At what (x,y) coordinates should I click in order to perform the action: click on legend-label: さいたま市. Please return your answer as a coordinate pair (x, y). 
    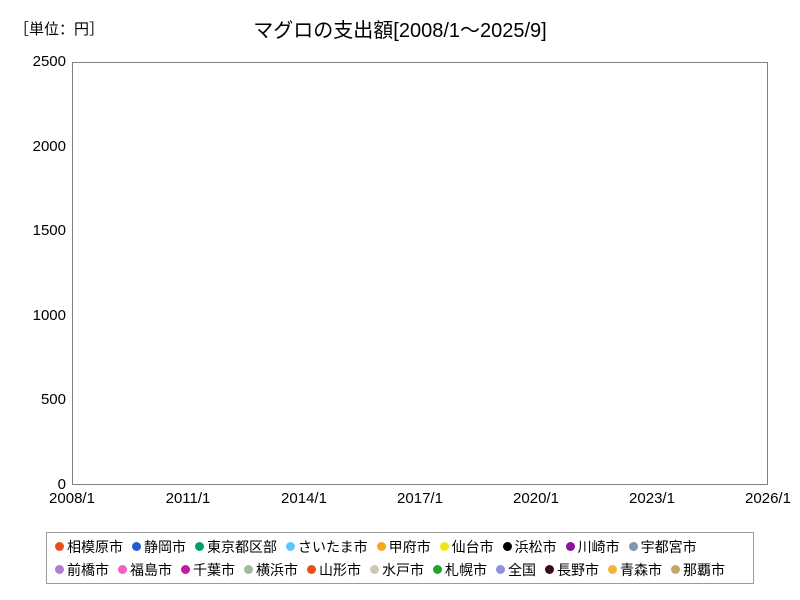
    Looking at the image, I should click on (333, 546).